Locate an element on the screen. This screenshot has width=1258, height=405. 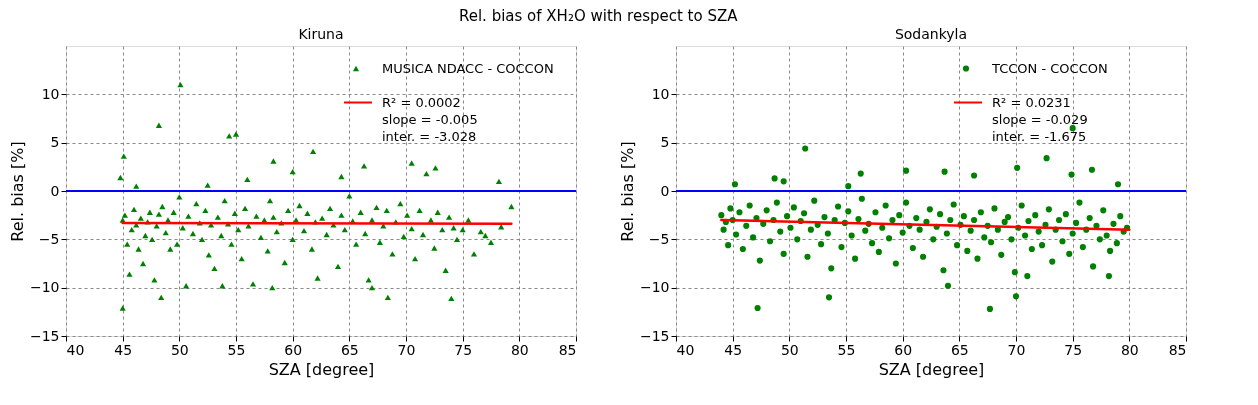
text: Rel. bias of XH₂O with respect to SZA is located at coordinates (598, 15).